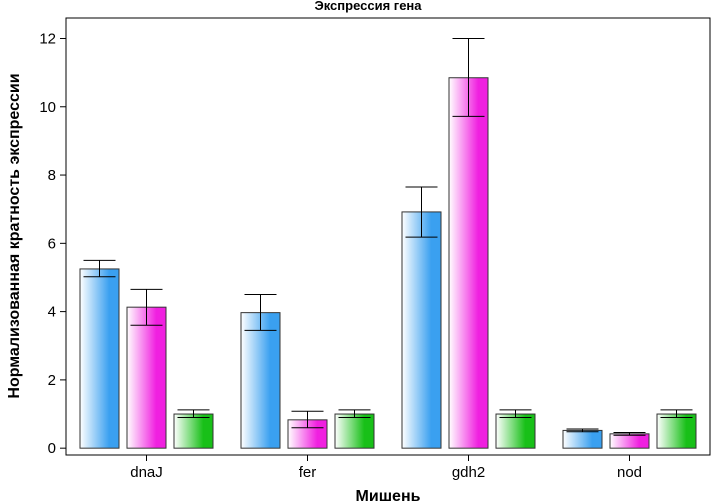 Image resolution: width=712 pixels, height=502 pixels. I want to click on x-tick-label-dnaJ: dnaJ, so click(146, 472).